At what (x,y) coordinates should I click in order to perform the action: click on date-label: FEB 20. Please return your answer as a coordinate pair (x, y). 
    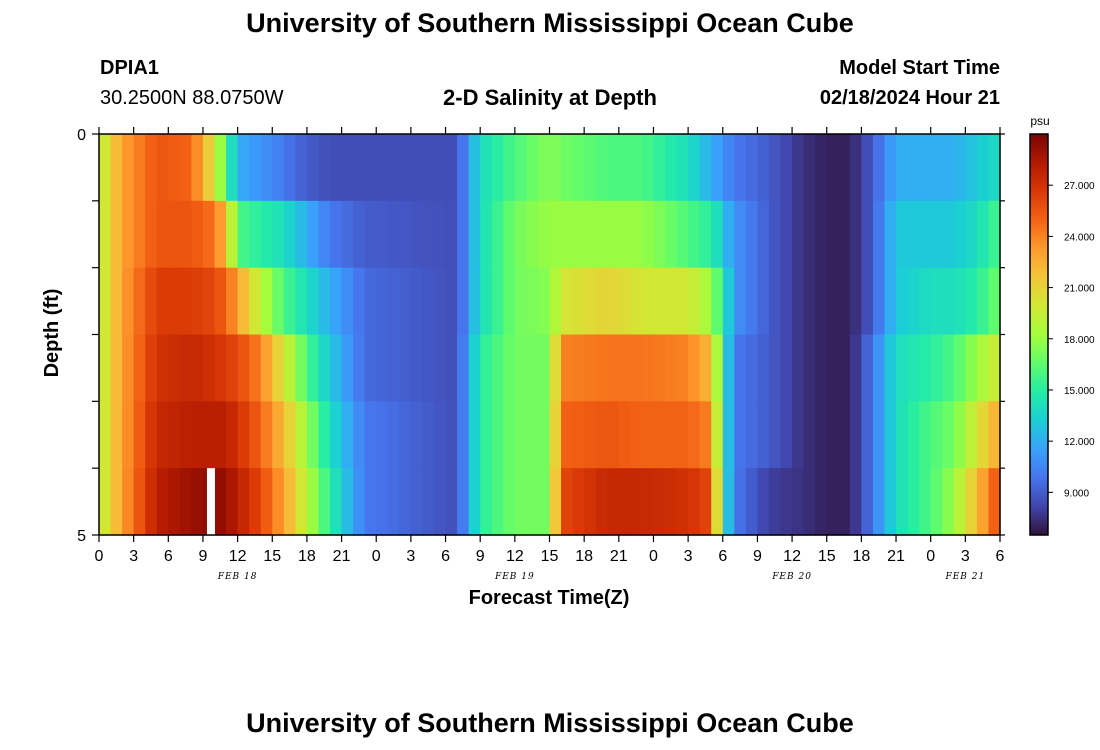
    Looking at the image, I should click on (791, 577).